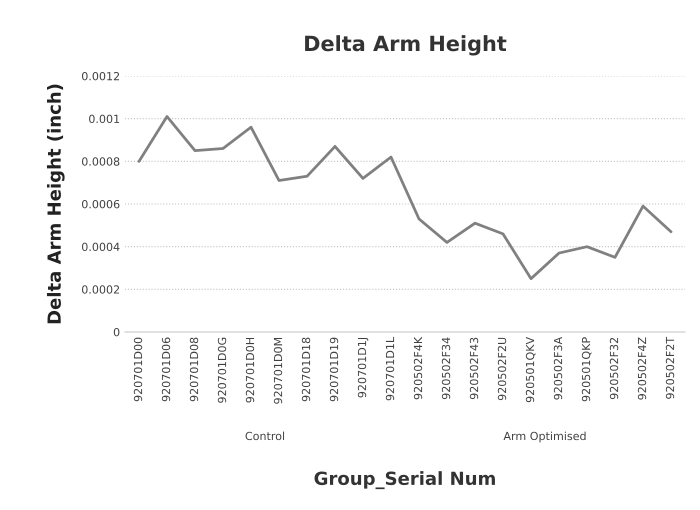 The height and width of the screenshot is (510, 700). Describe the element at coordinates (278, 371) in the screenshot. I see `x-tick-label: 920701D0M` at that location.